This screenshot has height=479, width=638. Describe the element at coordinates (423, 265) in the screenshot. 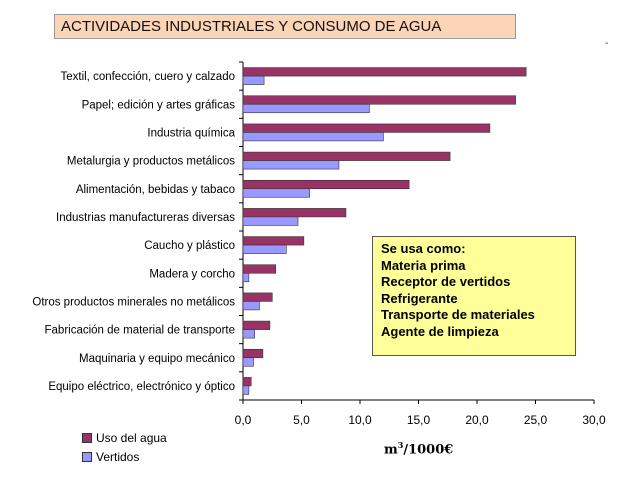

I see `note-item: Materia prima` at that location.